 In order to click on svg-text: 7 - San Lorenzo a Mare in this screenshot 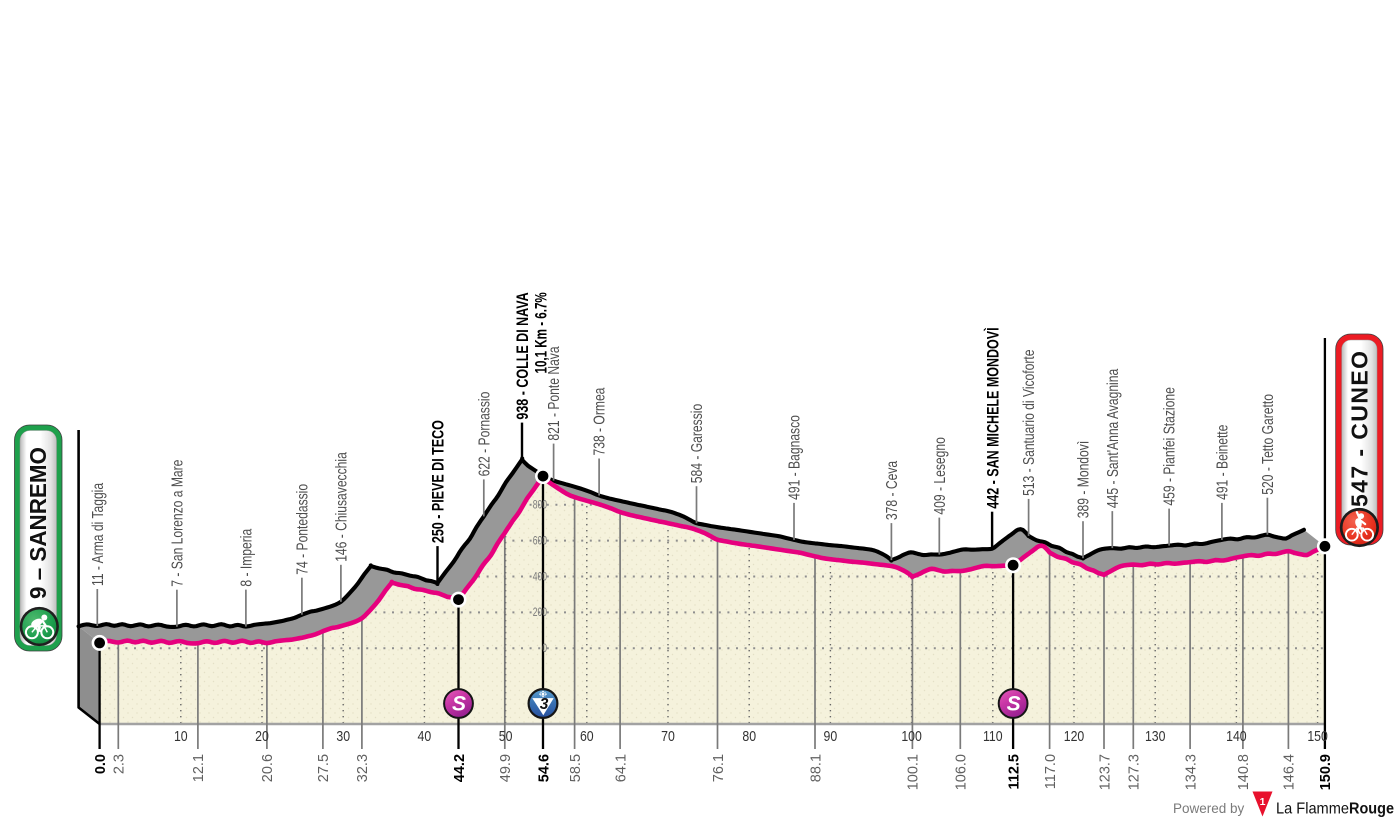, I will do `click(178, 523)`.